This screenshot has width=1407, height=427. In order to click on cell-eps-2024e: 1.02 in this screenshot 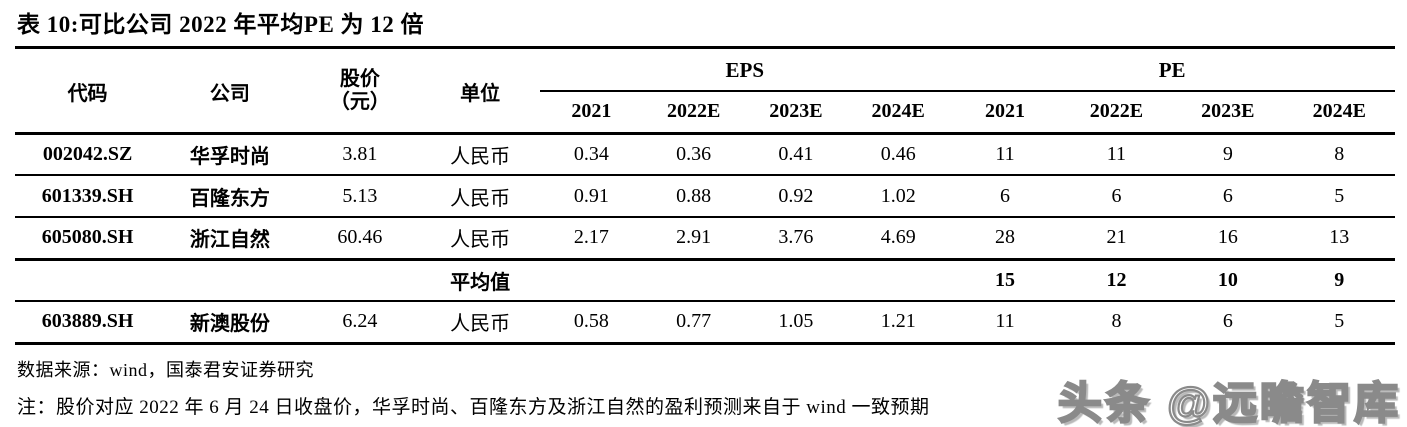, I will do `click(898, 196)`.